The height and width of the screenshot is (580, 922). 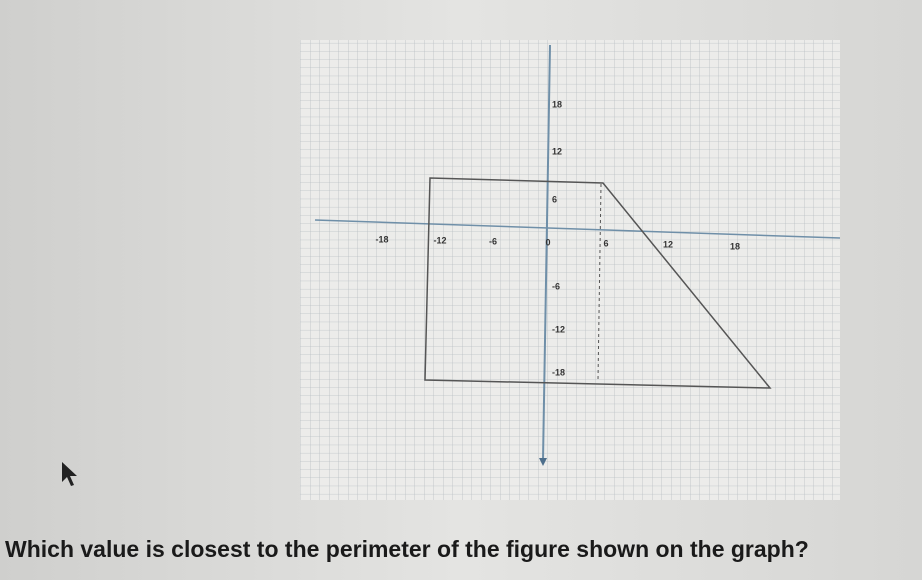 I want to click on figure, so click(x=598, y=283).